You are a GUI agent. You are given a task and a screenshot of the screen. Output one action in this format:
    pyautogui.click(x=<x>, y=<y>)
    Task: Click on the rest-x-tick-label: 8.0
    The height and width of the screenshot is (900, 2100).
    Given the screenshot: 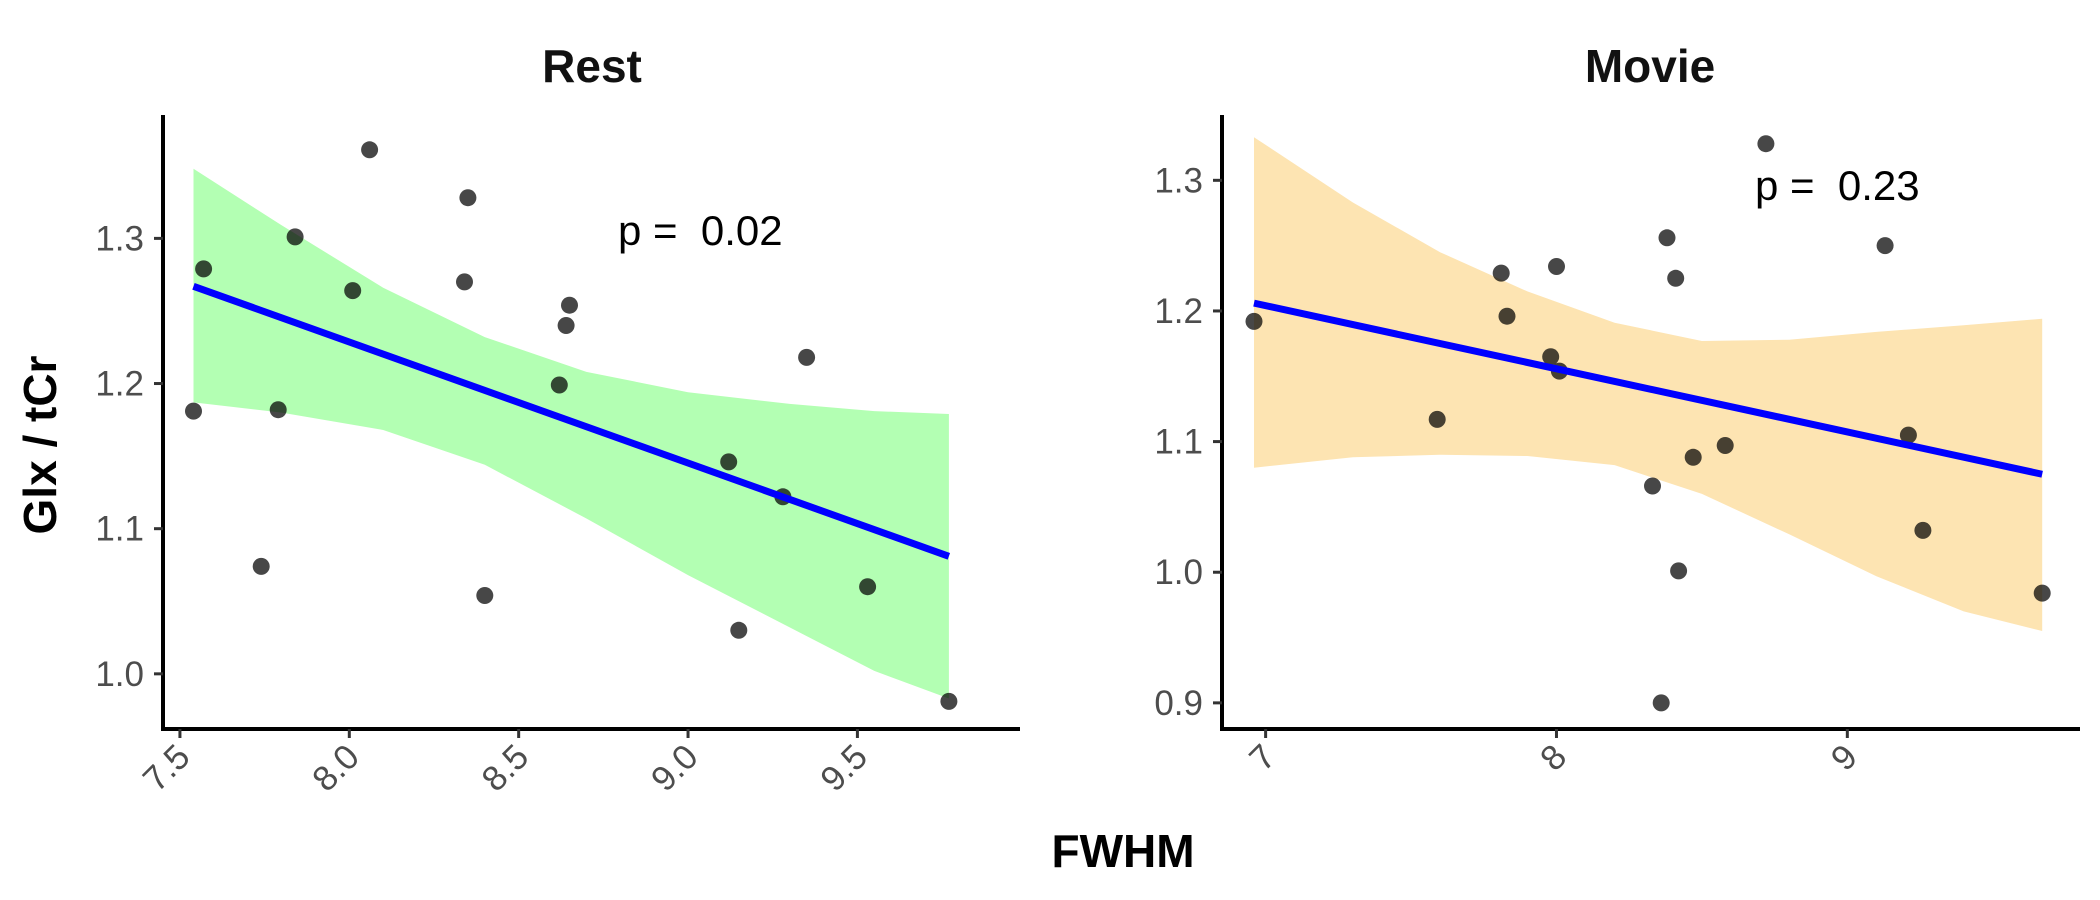 What is the action you would take?
    pyautogui.click(x=336, y=768)
    